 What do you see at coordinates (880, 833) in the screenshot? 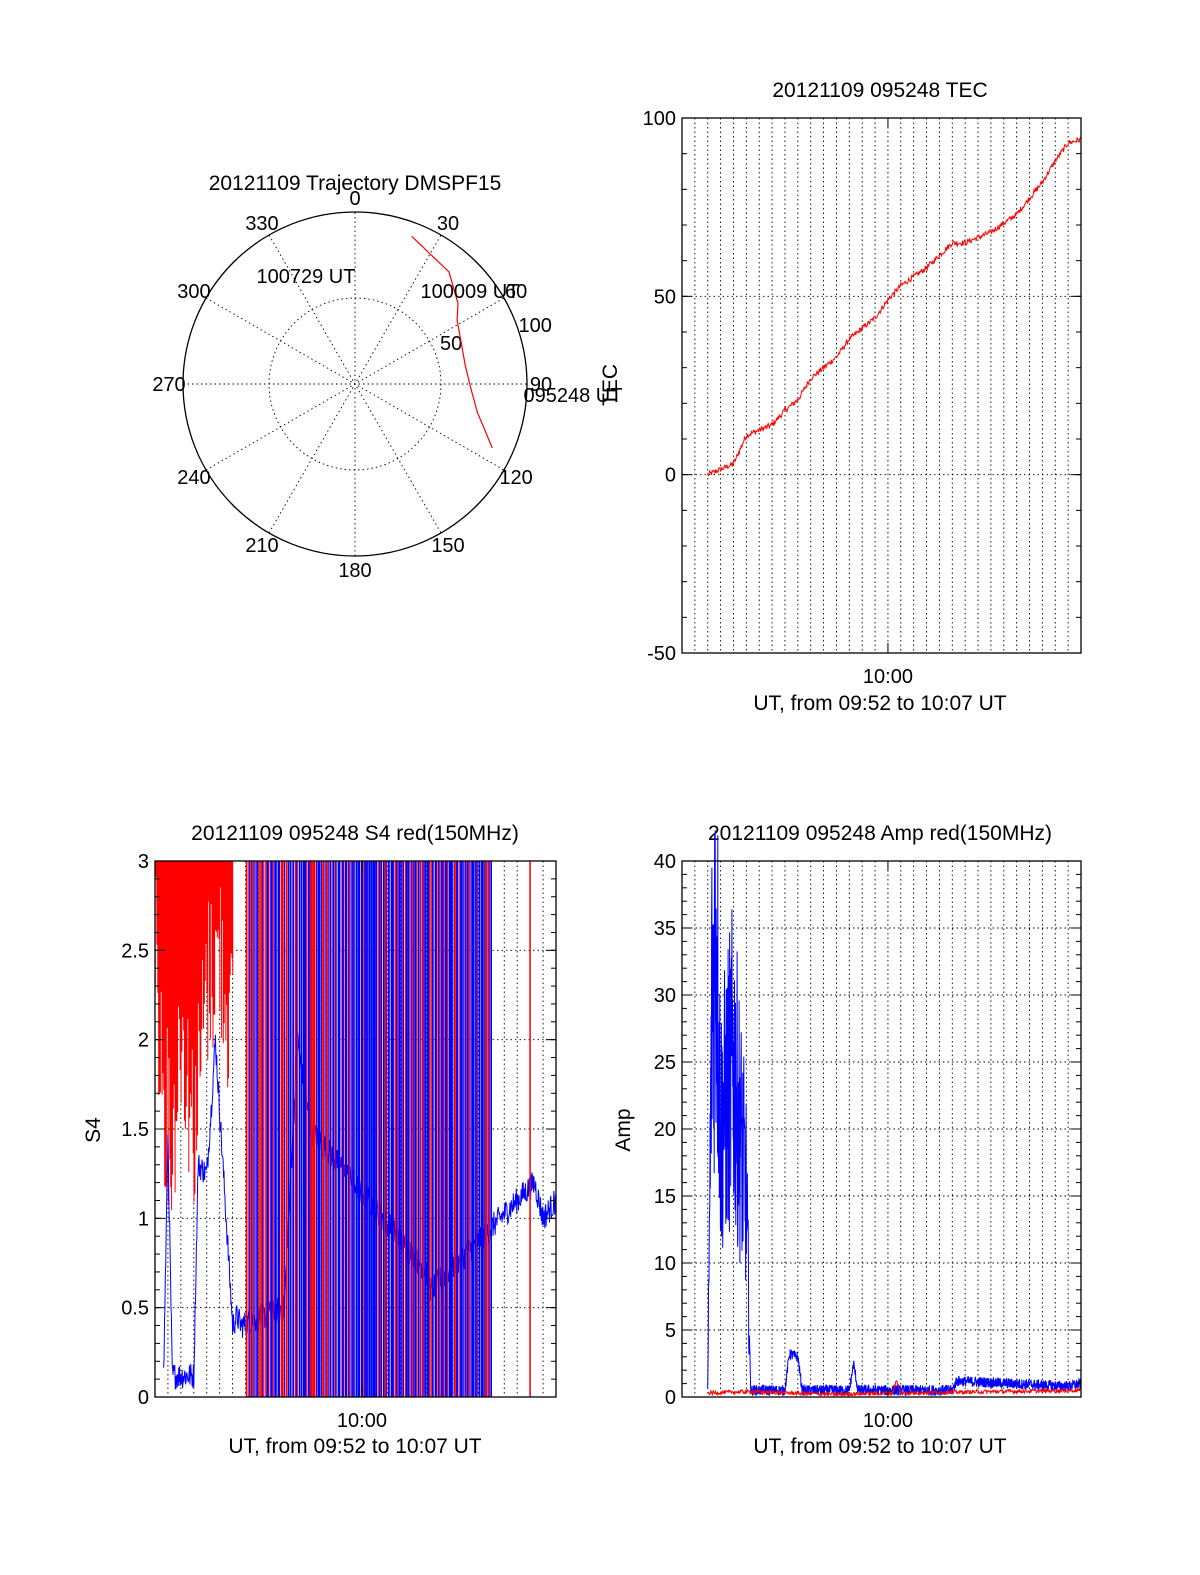
I see `amp-title: 20121109 095248 Amp red(150MHz)` at bounding box center [880, 833].